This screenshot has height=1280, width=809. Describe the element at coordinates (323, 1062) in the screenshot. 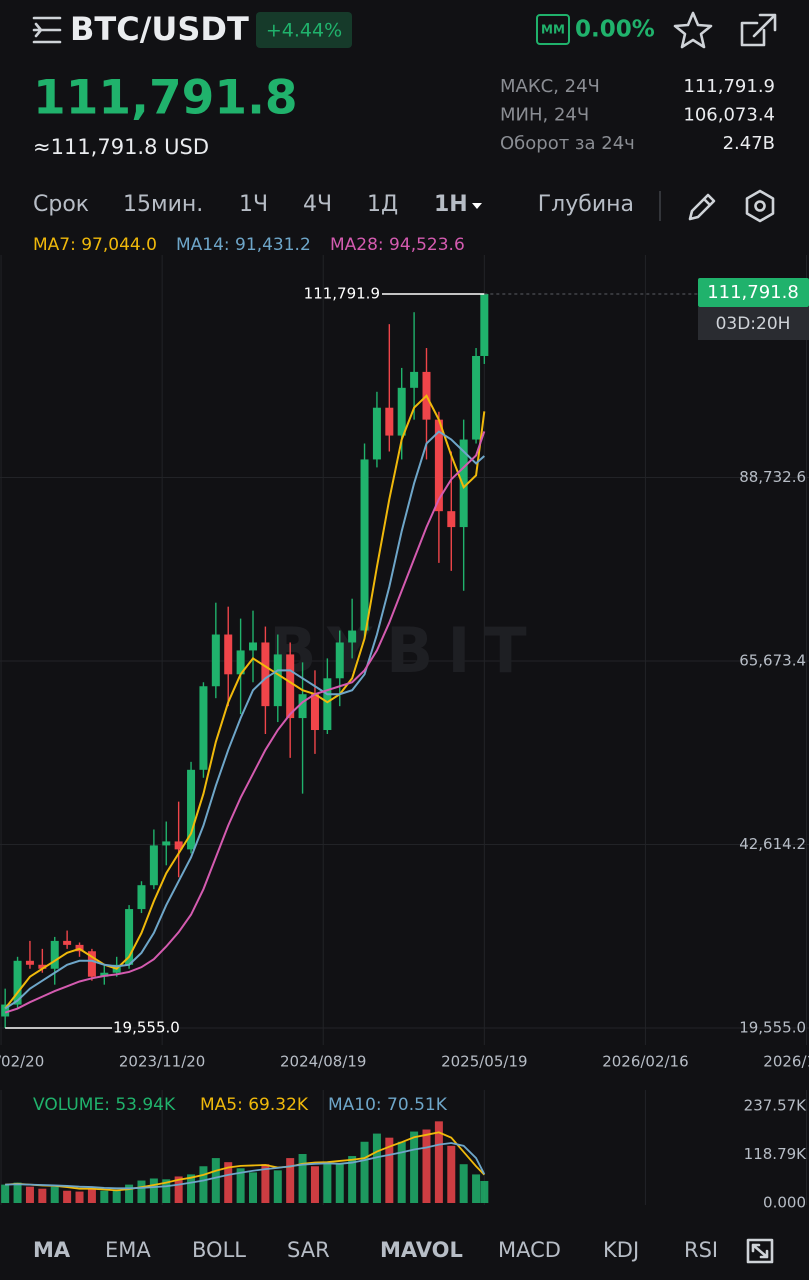

I see `x-tick-label: 2024/08/19` at that location.